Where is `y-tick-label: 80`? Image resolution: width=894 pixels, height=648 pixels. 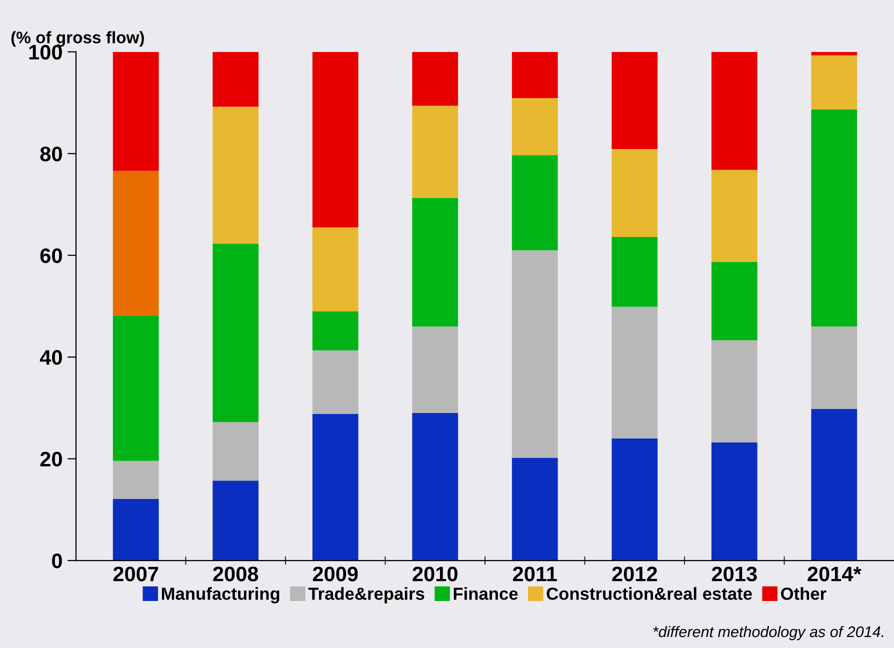 y-tick-label: 80 is located at coordinates (51, 154).